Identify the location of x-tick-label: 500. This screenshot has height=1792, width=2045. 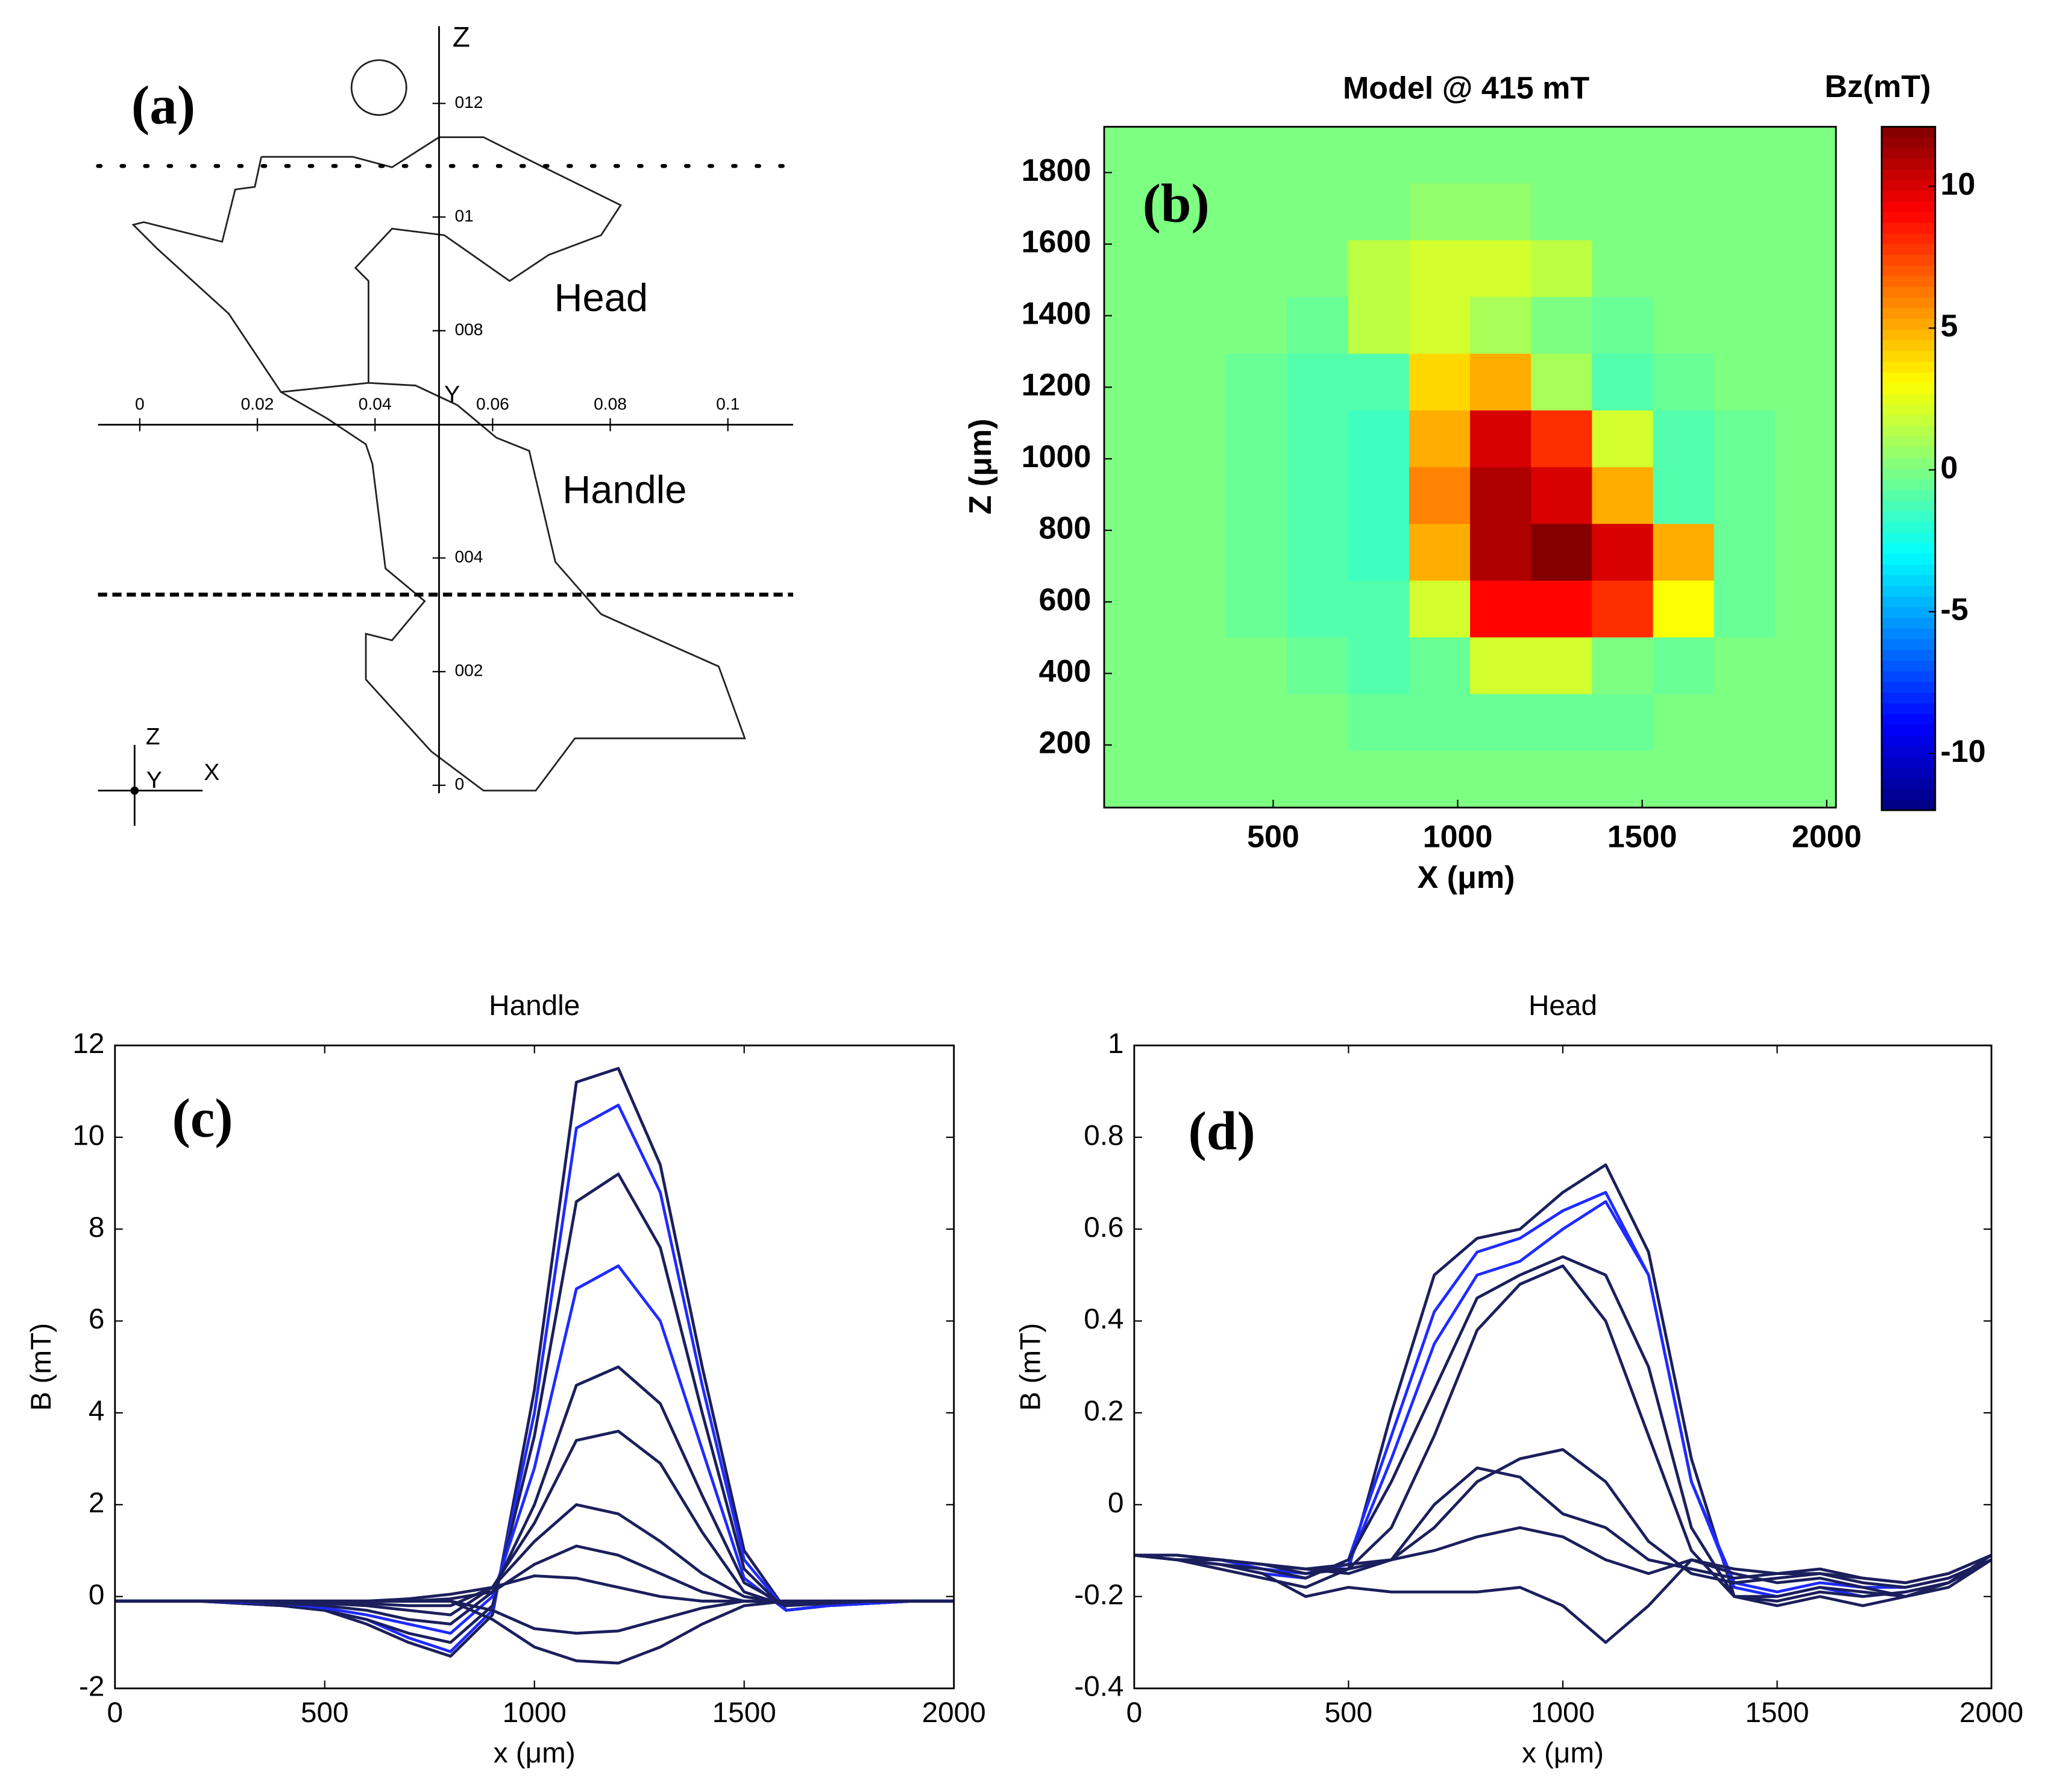
(1273, 837).